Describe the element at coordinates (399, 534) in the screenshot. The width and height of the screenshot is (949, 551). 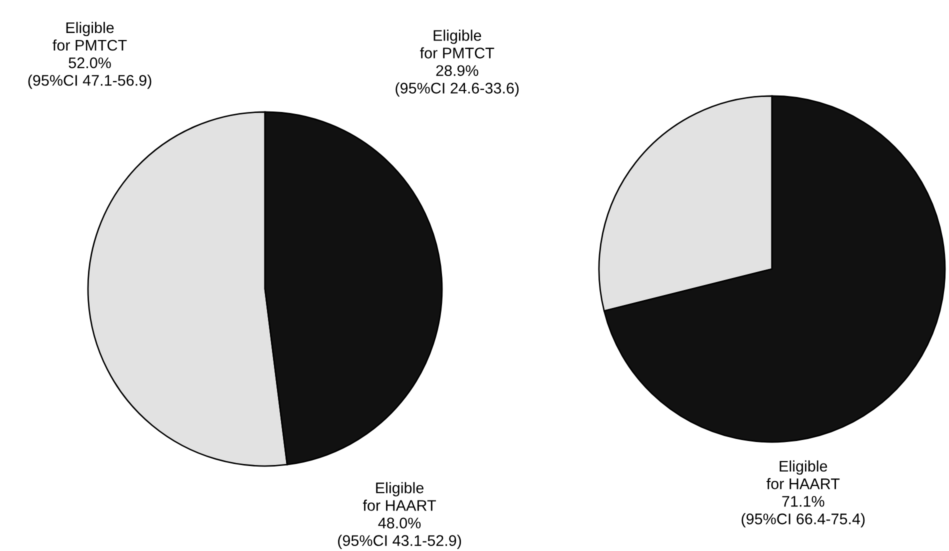
I see `data-label: 48.0% (95%CI 43.1-52.9)` at that location.